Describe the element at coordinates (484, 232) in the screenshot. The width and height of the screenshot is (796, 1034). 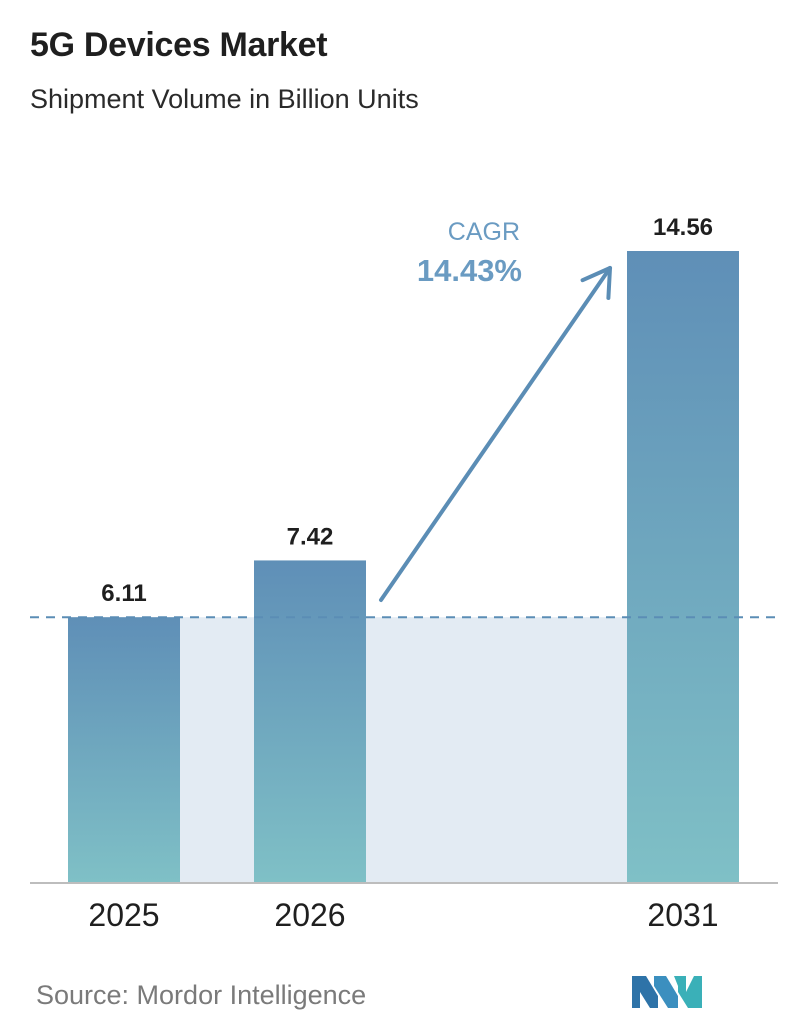
I see `cagr-label: CAGR` at that location.